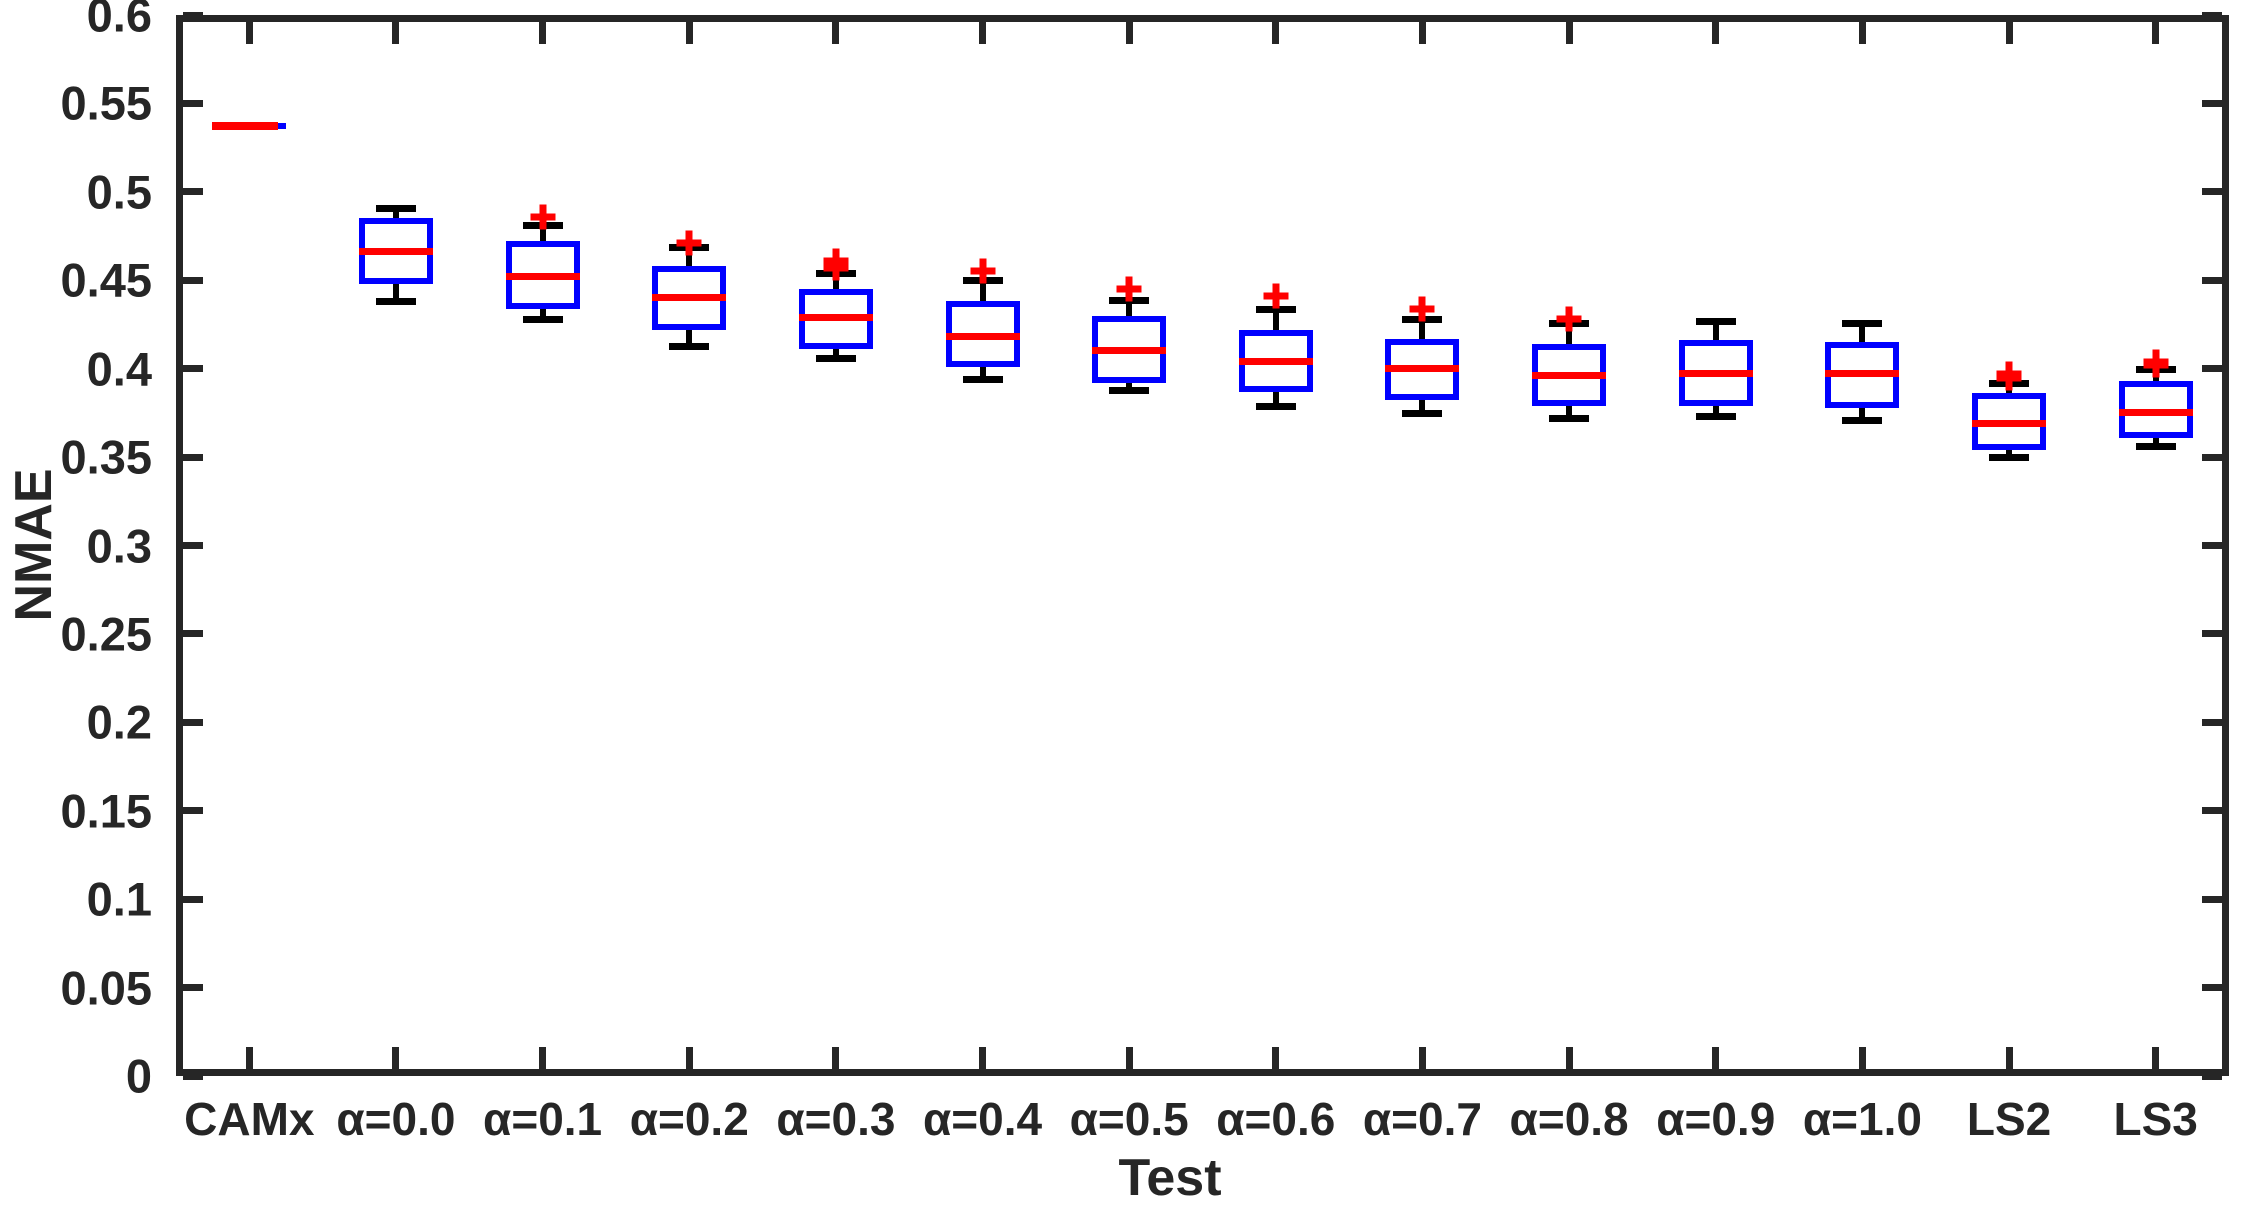 This screenshot has height=1220, width=2243. I want to click on x-tick-label: α=1.0, so click(1862, 1119).